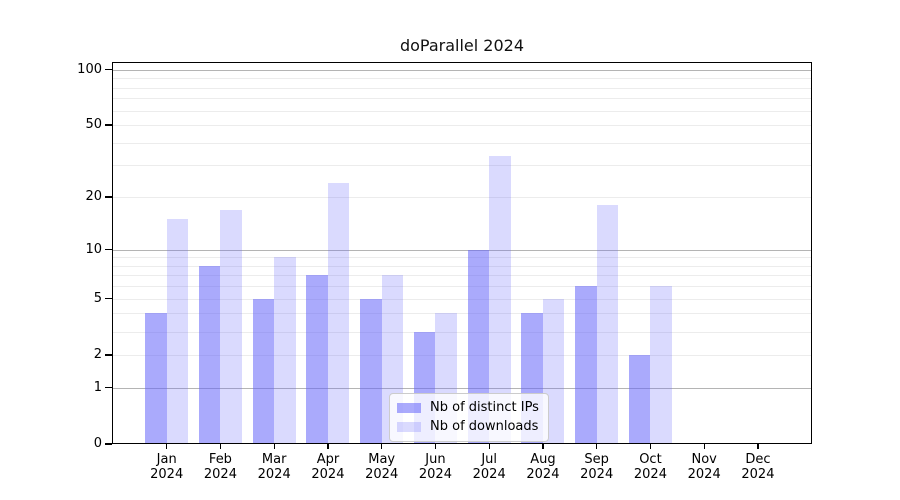  Describe the element at coordinates (220, 459) in the screenshot. I see `x-tick-month: Feb` at that location.